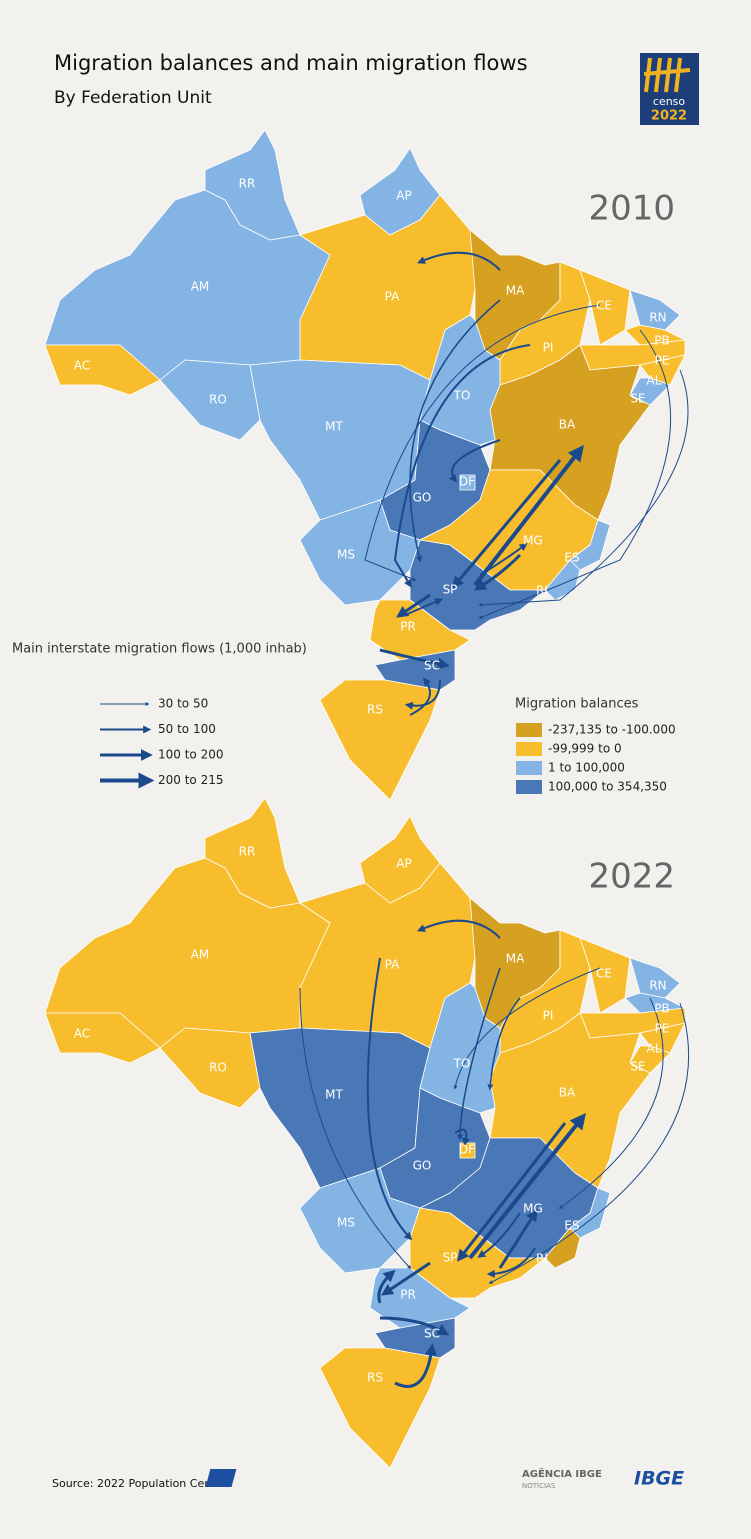  What do you see at coordinates (462, 1064) in the screenshot?
I see `state-label: TO` at bounding box center [462, 1064].